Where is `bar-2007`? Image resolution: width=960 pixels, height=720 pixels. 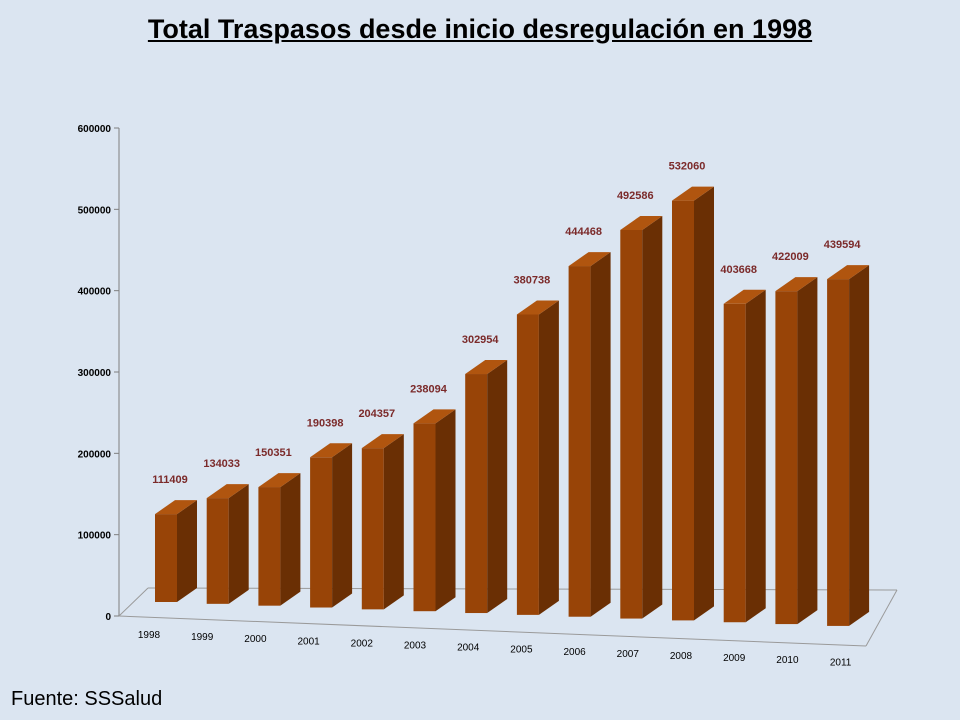
bar-2007 is located at coordinates (641, 417).